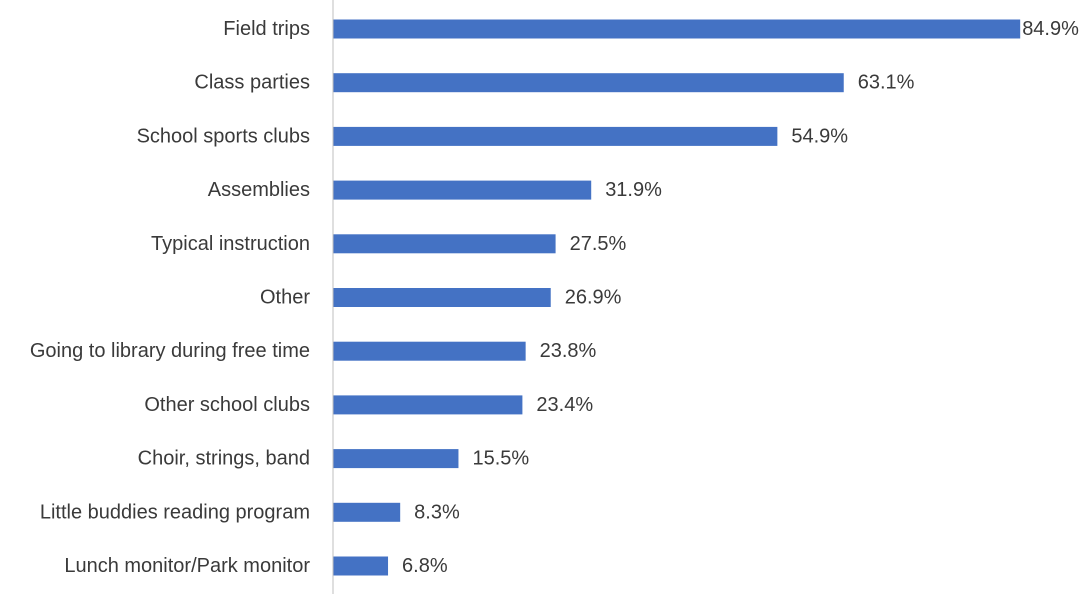  Describe the element at coordinates (425, 566) in the screenshot. I see `value-label: 6.8%` at that location.